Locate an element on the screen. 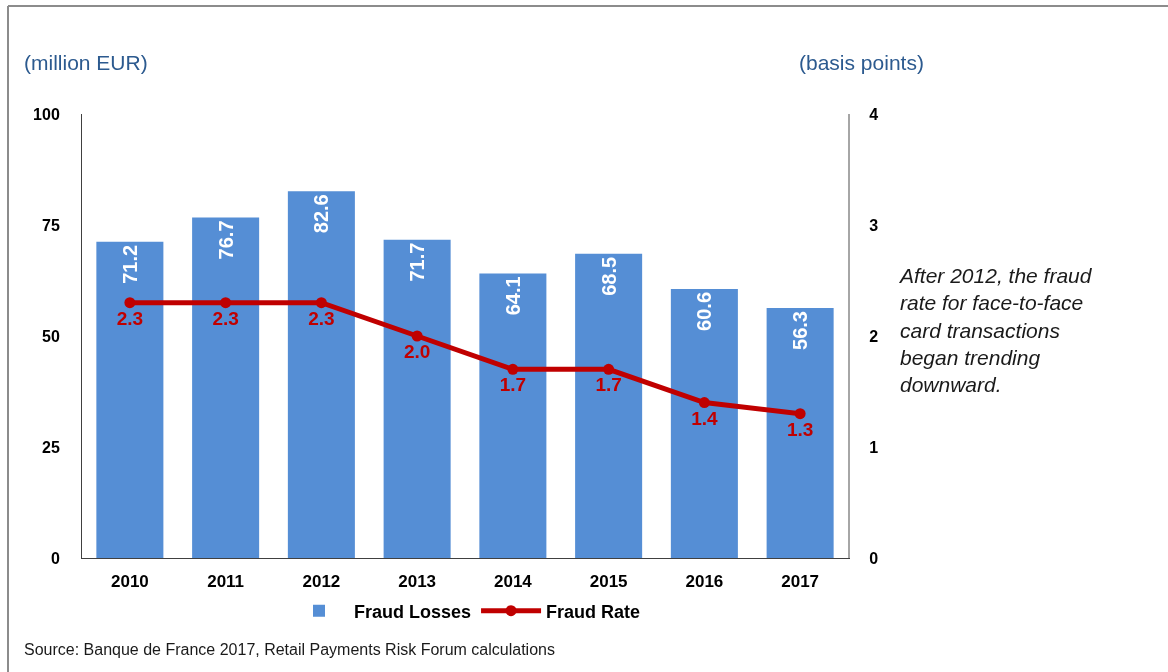 The width and height of the screenshot is (1168, 672). data-label: 64.1 is located at coordinates (512, 296).